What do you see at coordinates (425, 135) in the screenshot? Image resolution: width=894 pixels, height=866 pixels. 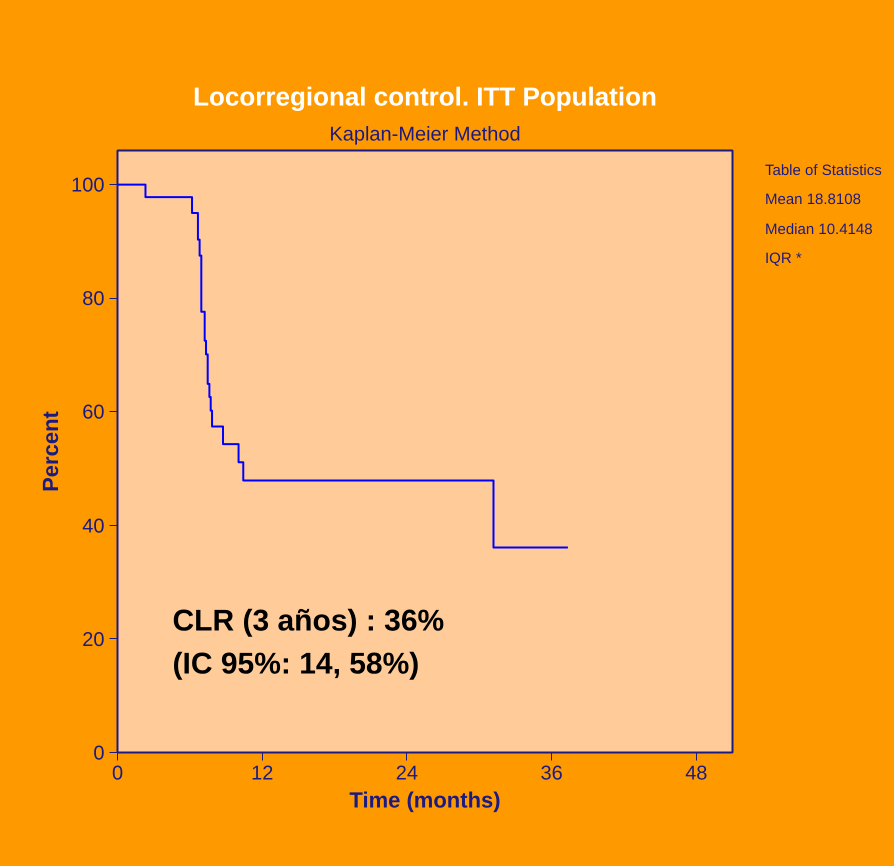 I see `chart-subtitle: Kaplan-Meier Method` at bounding box center [425, 135].